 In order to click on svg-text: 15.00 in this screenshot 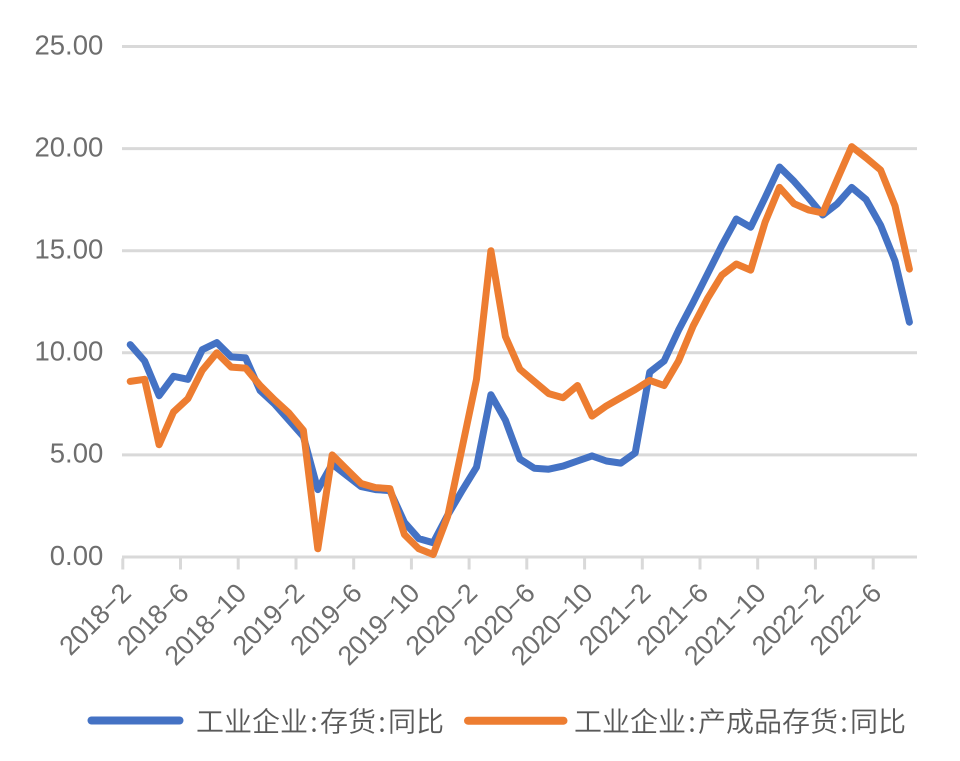, I will do `click(68, 249)`.